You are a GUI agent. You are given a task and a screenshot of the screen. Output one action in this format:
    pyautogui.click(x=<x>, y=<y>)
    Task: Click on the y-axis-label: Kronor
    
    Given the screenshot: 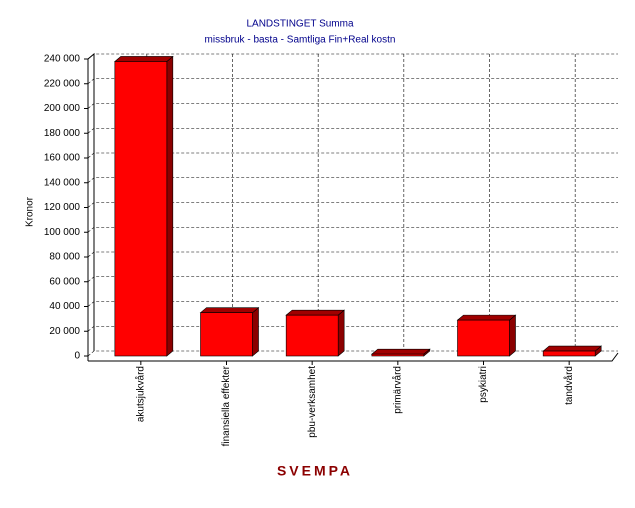 What is the action you would take?
    pyautogui.click(x=30, y=211)
    